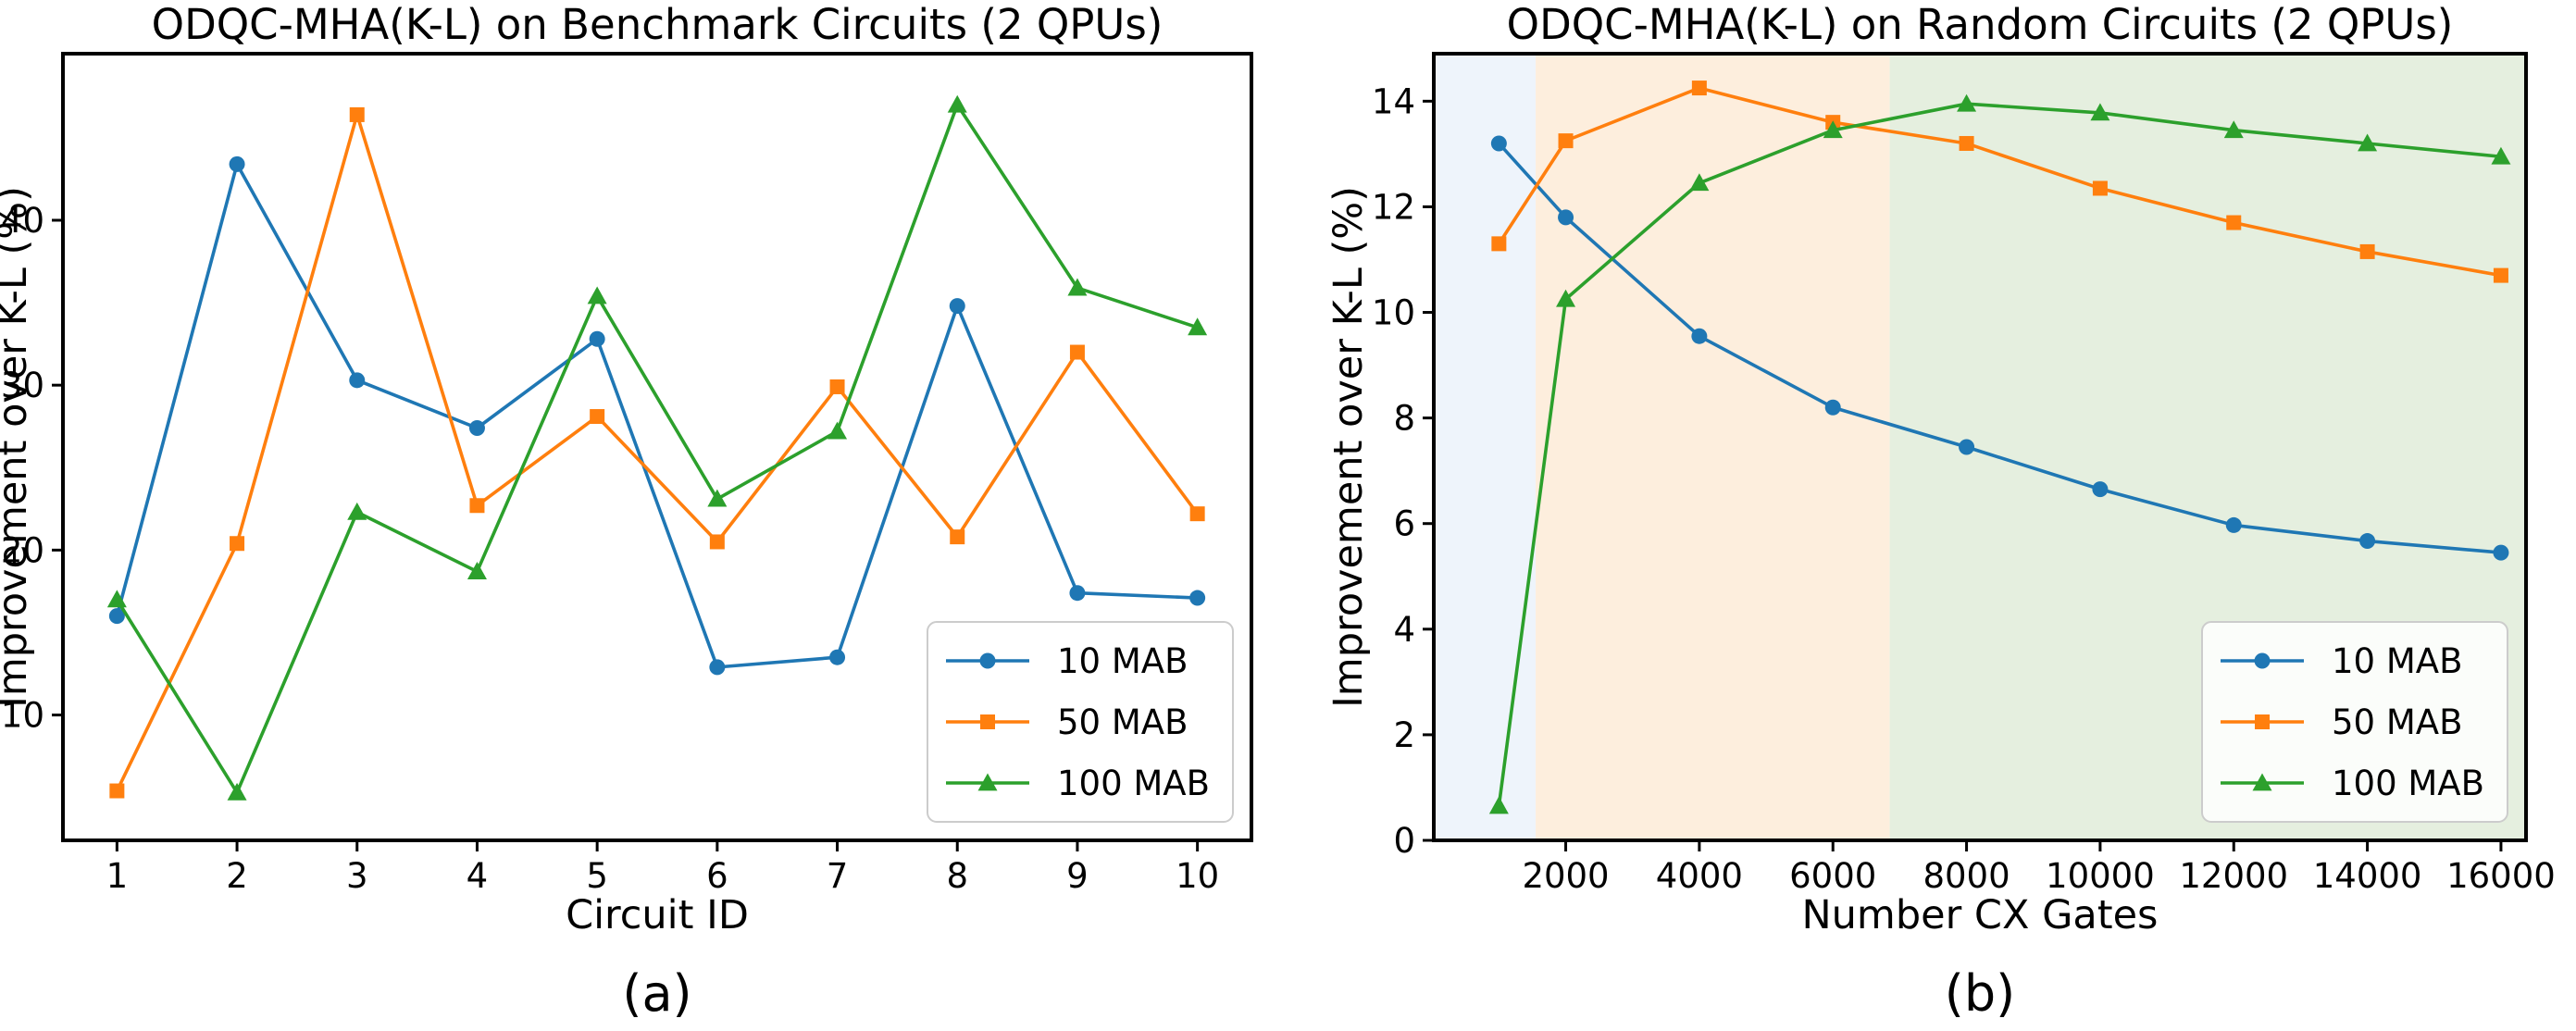 This screenshot has width=2576, height=1031. Describe the element at coordinates (2397, 722) in the screenshot. I see `legend-entry-label: 50 MAB` at that location.